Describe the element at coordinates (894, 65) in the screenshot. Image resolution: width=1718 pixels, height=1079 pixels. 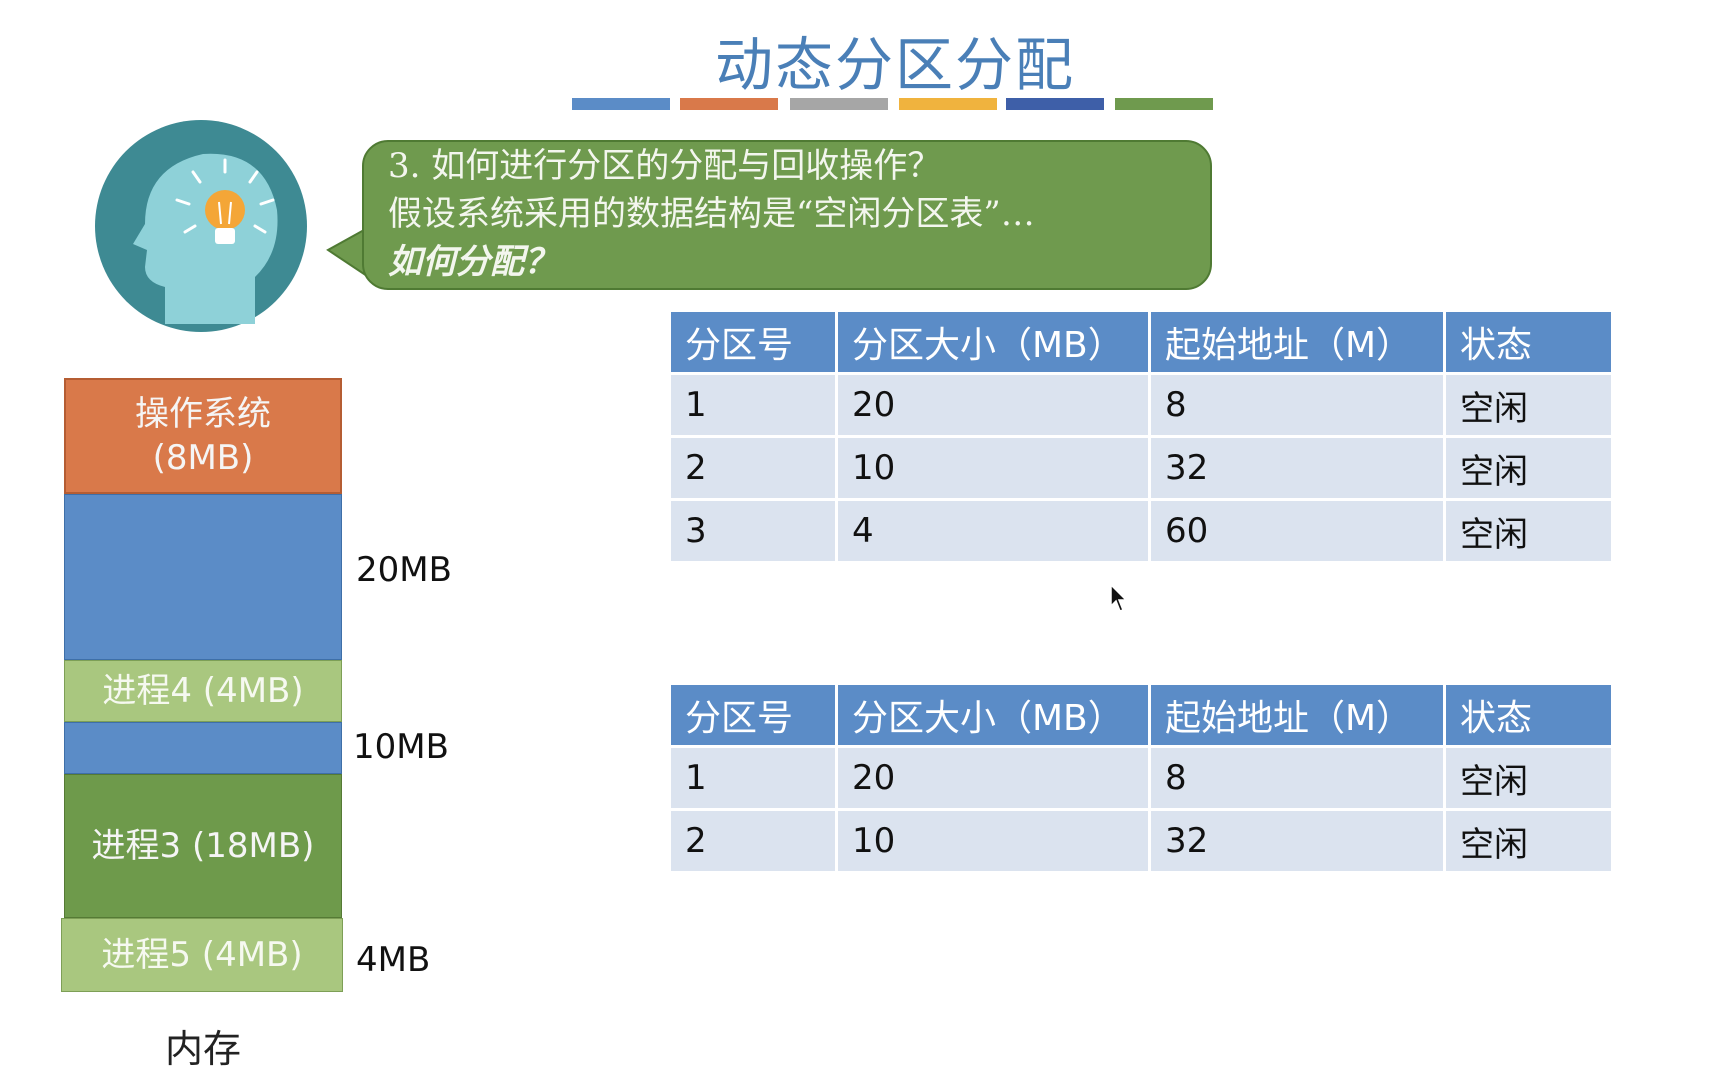
I see `slide-title: 动态分区分配` at that location.